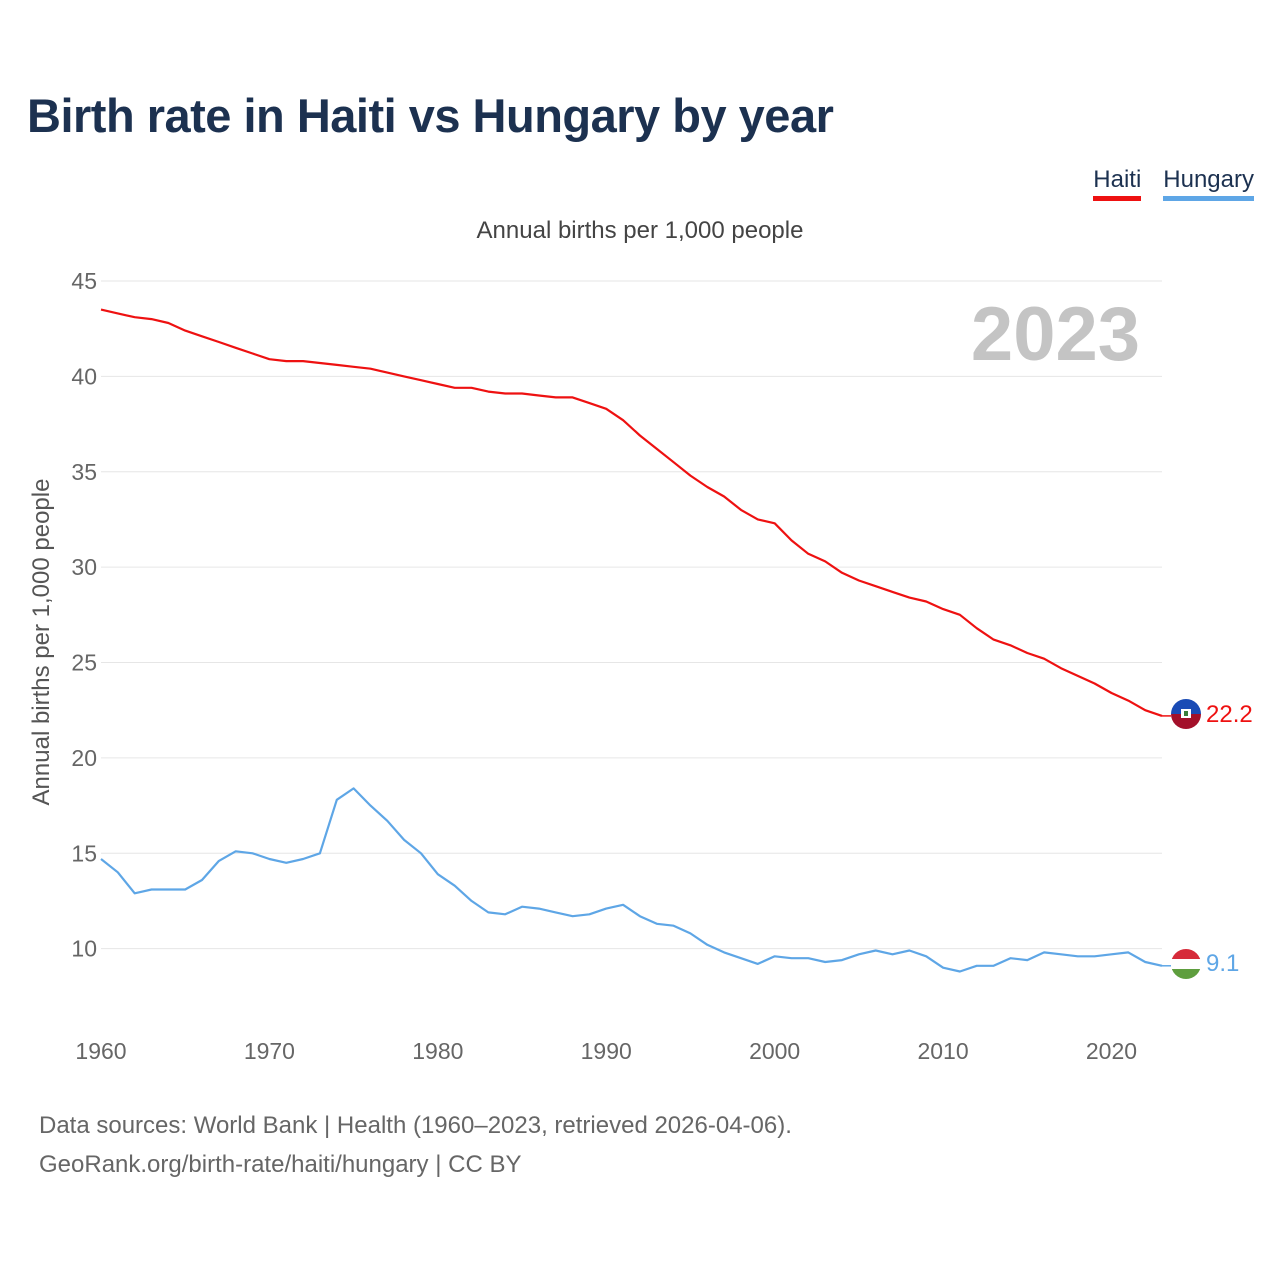  Describe the element at coordinates (774, 1051) in the screenshot. I see `x-tick-label: 2000` at that location.